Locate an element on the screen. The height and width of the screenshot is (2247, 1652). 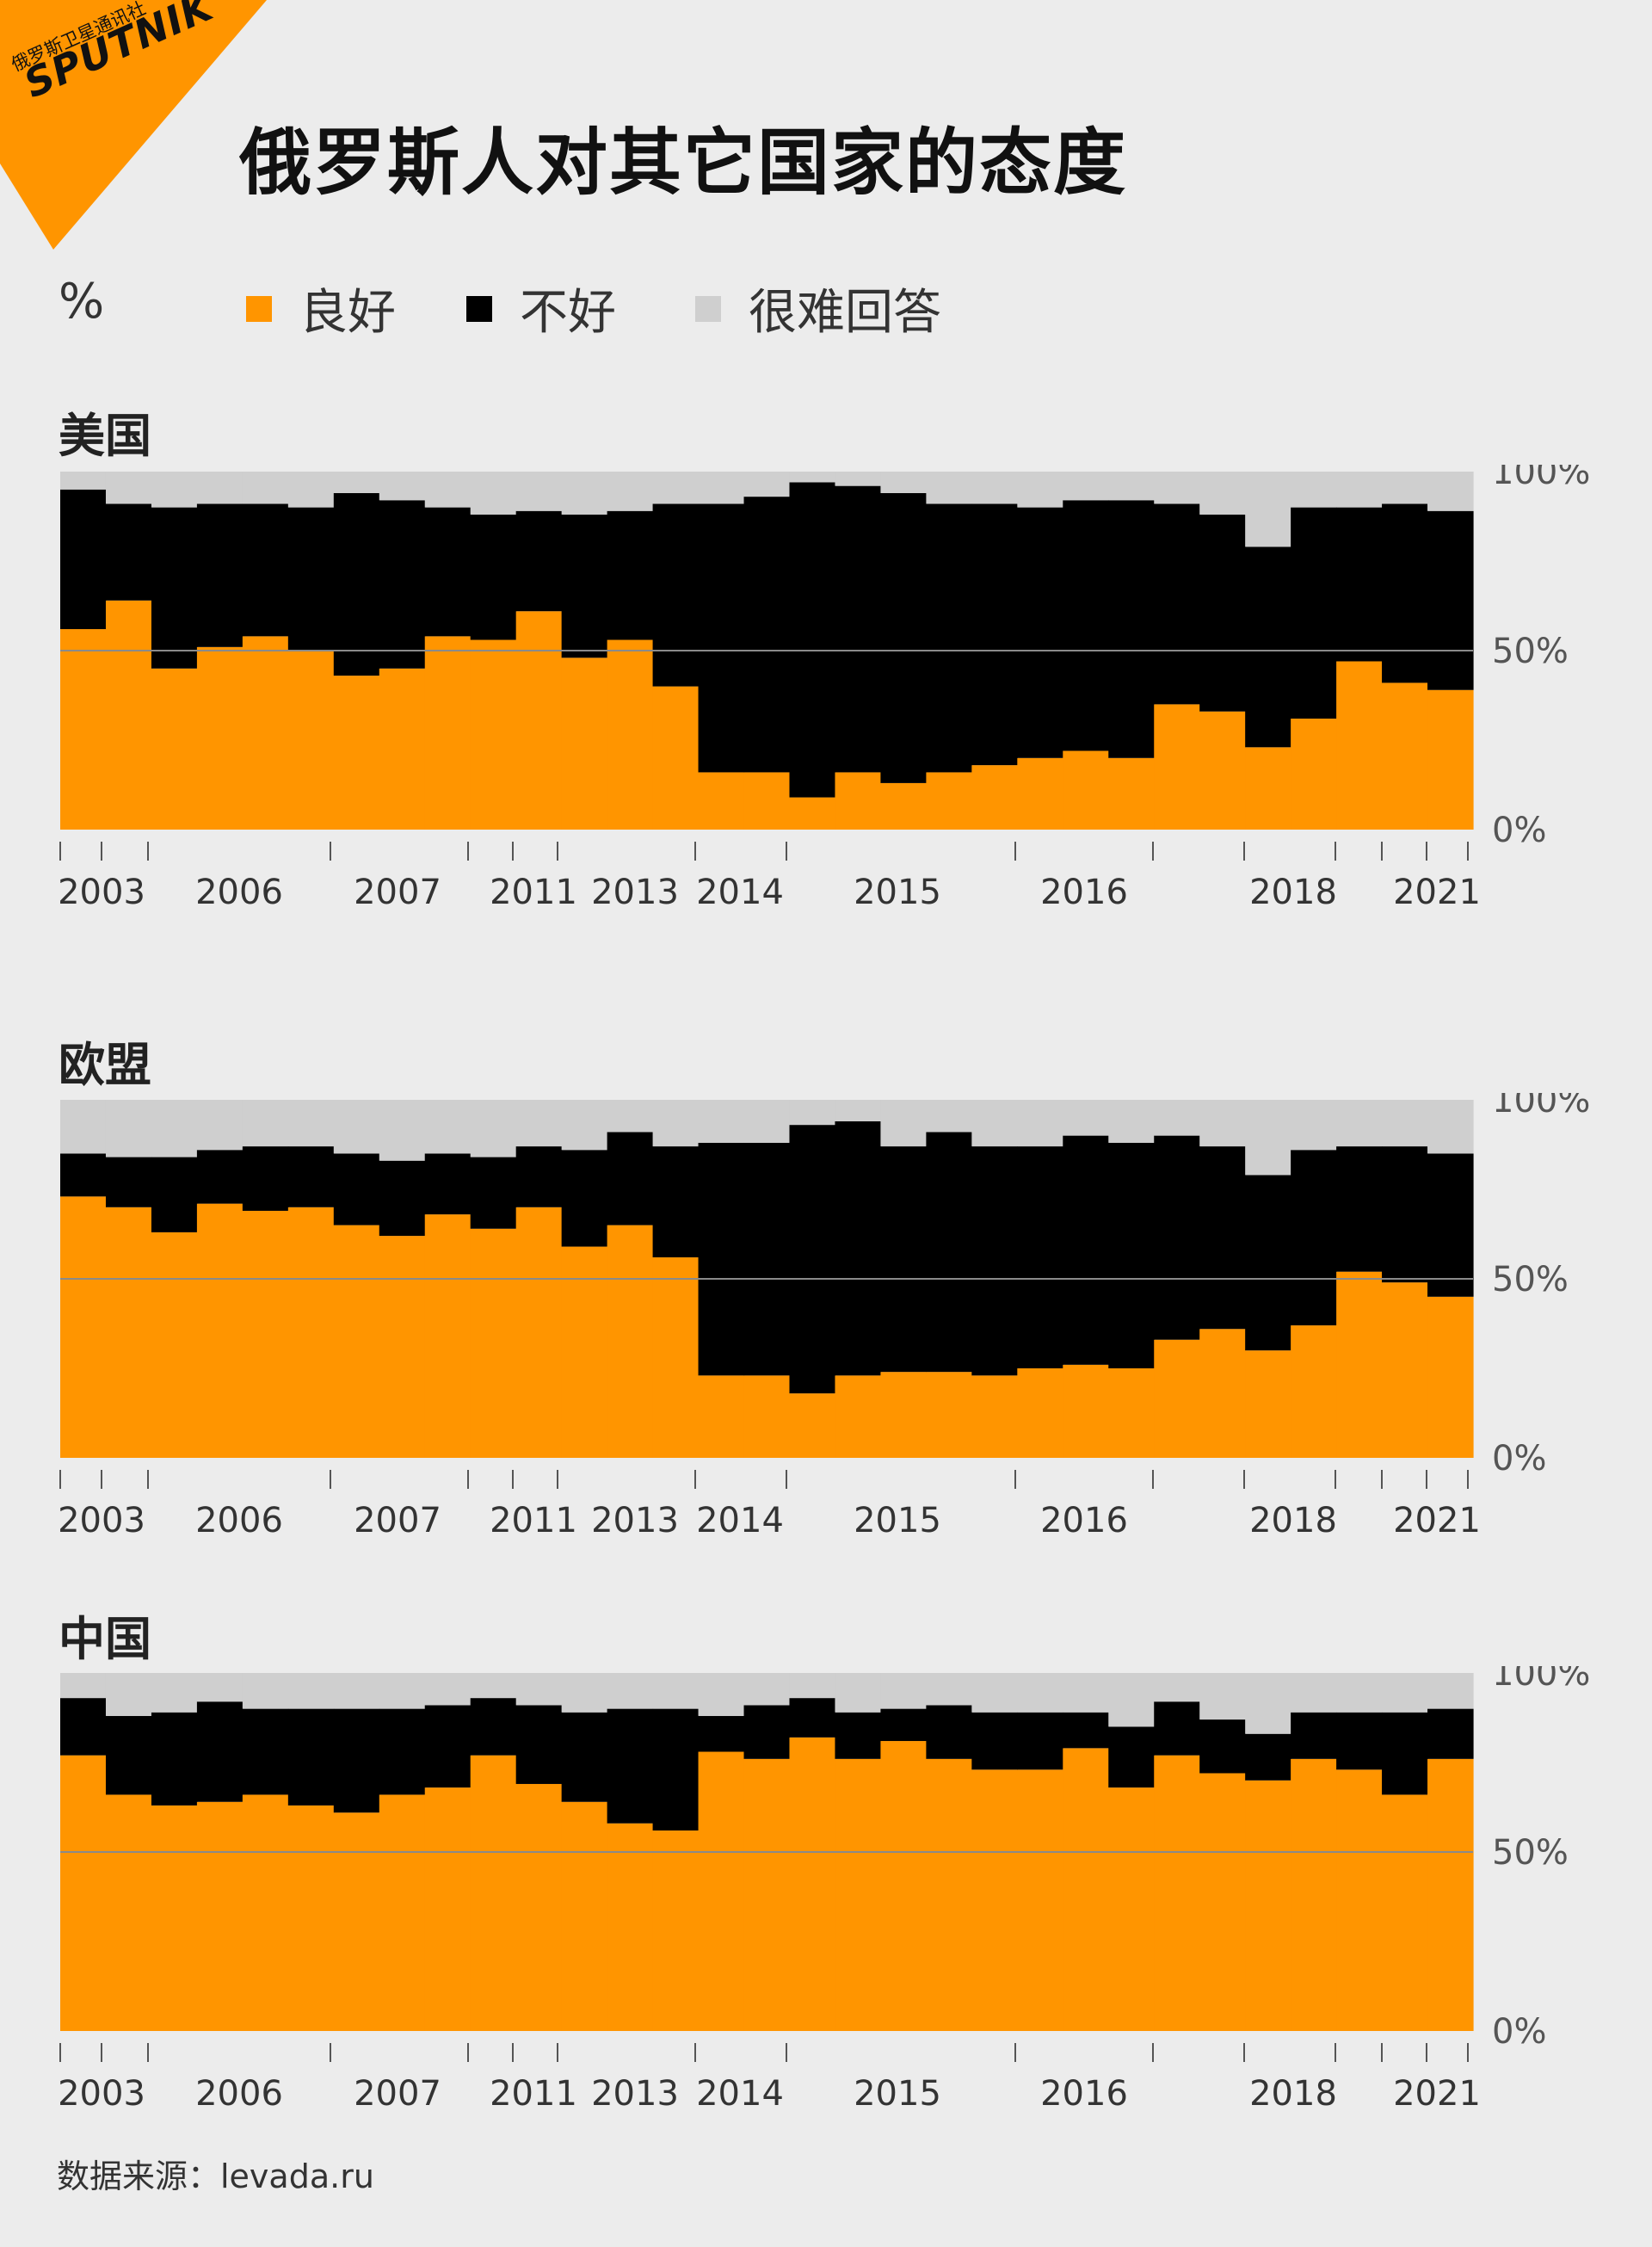
legend-label-hard-to-say: 很难回答 is located at coordinates (845, 313).